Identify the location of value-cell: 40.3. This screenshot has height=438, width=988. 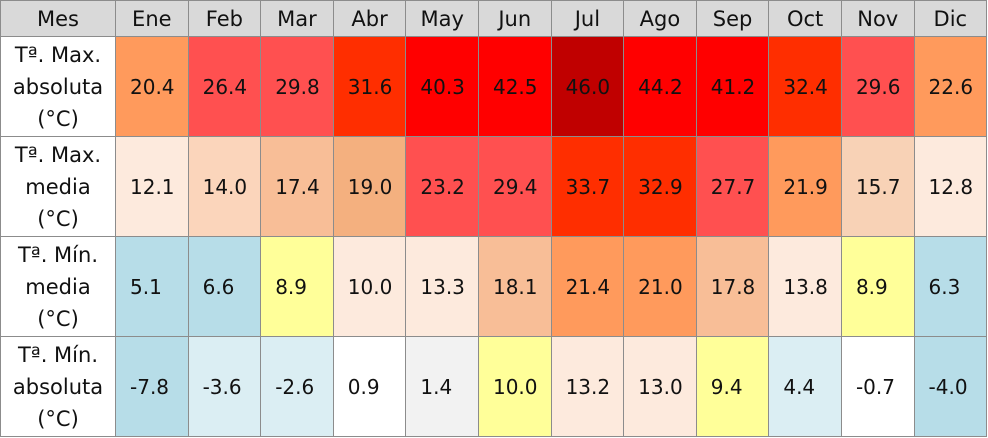
(442, 86).